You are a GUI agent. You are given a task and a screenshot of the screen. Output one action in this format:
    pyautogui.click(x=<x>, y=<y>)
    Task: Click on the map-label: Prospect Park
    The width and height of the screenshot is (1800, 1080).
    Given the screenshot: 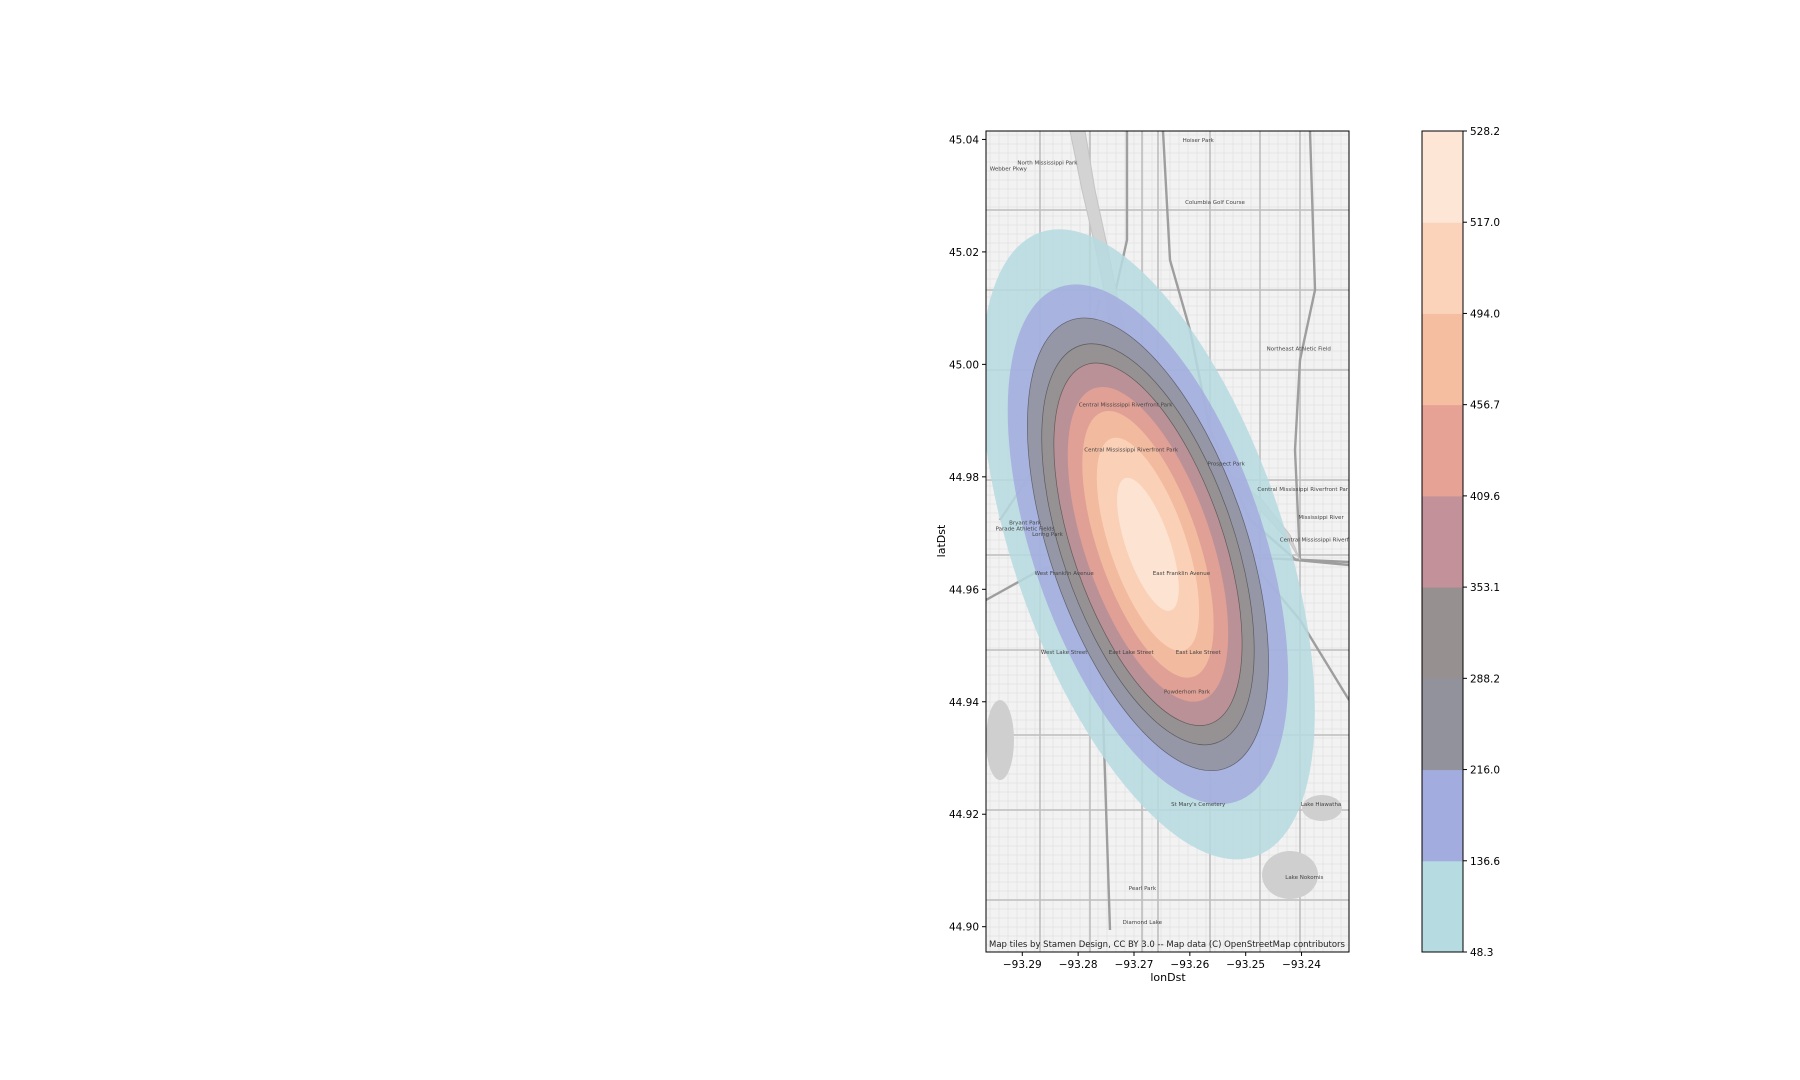 What is the action you would take?
    pyautogui.click(x=1226, y=465)
    